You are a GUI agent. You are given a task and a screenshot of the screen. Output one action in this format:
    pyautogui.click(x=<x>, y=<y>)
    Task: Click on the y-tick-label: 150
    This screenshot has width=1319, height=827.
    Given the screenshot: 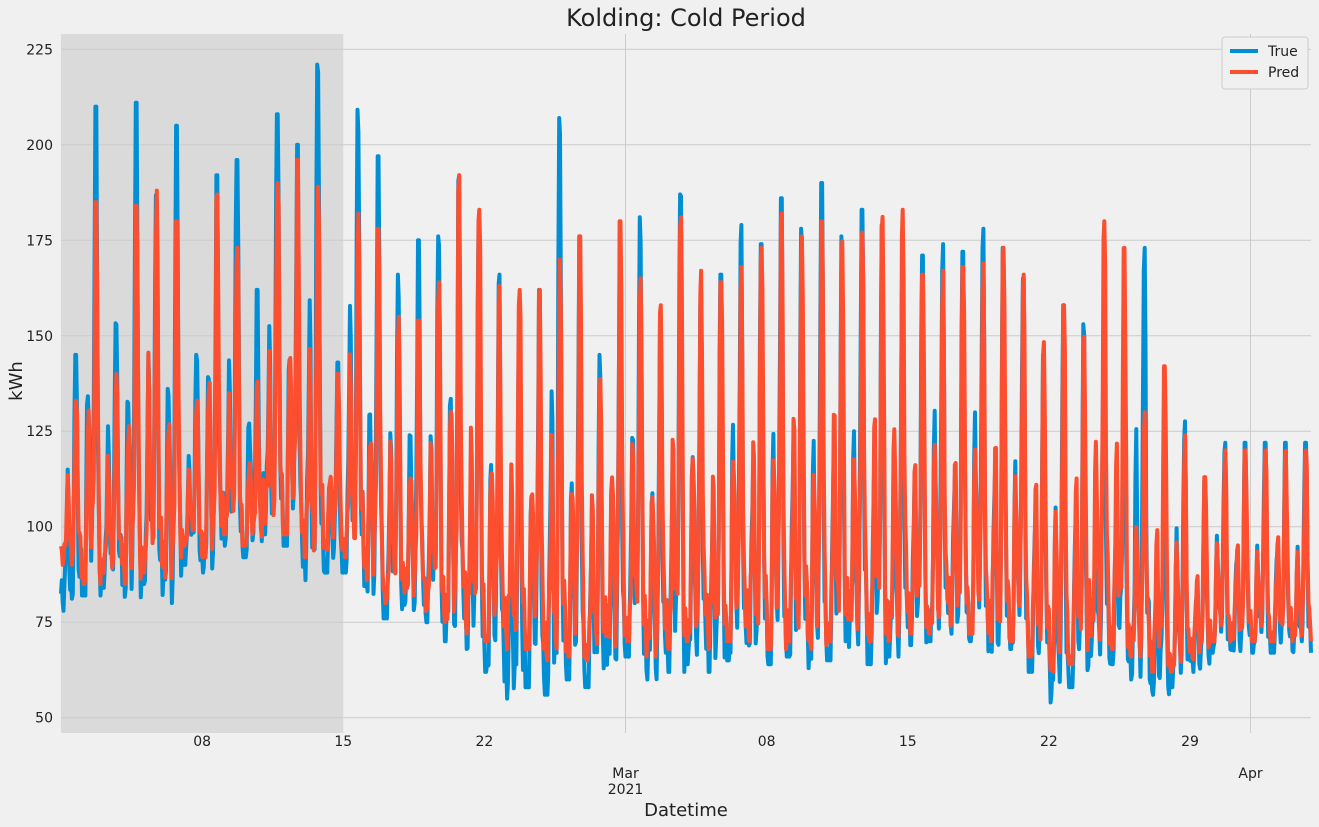 What is the action you would take?
    pyautogui.click(x=39, y=337)
    